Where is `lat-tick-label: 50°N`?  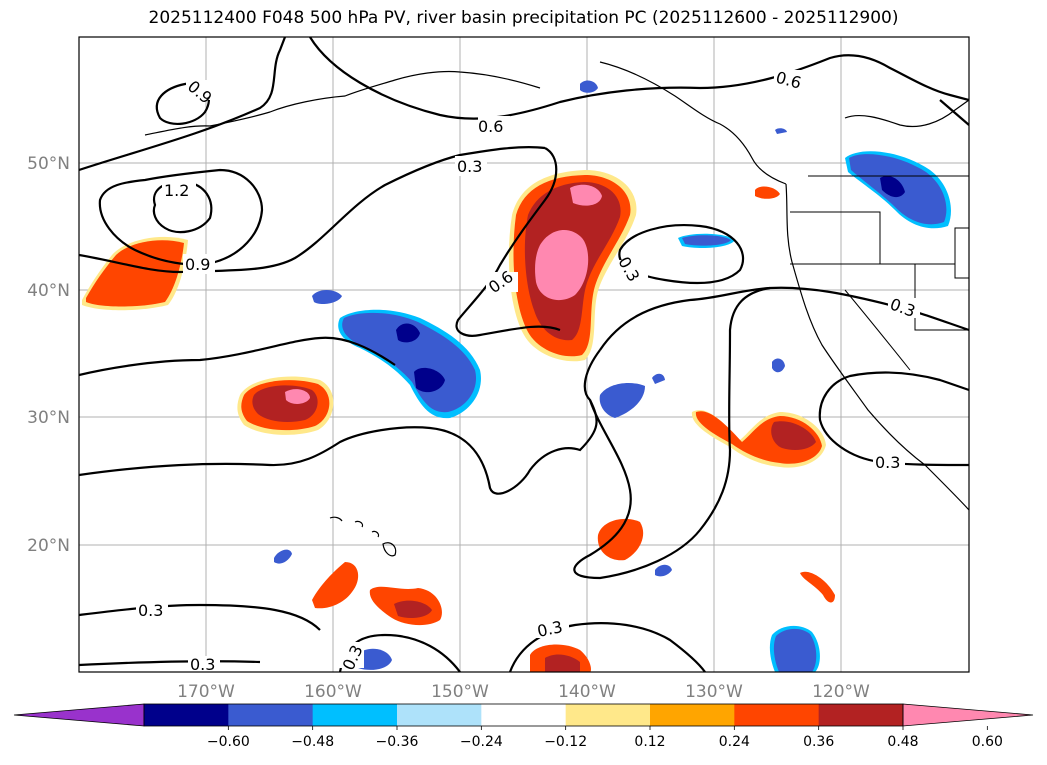 lat-tick-label: 50°N is located at coordinates (48, 164).